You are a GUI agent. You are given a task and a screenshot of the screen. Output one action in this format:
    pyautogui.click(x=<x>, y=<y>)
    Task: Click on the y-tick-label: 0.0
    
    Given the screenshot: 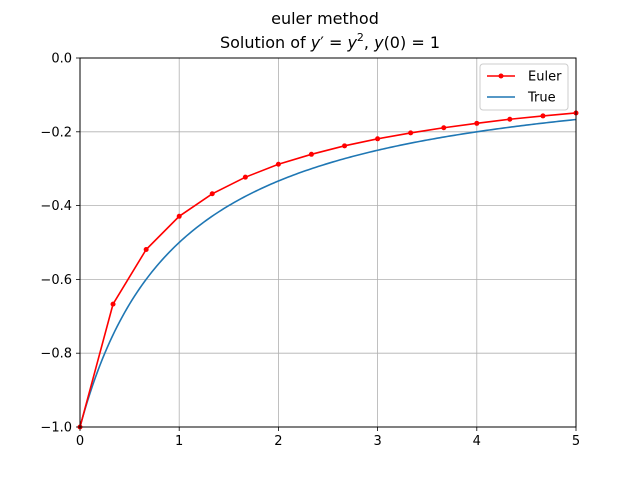 What is the action you would take?
    pyautogui.click(x=61, y=59)
    